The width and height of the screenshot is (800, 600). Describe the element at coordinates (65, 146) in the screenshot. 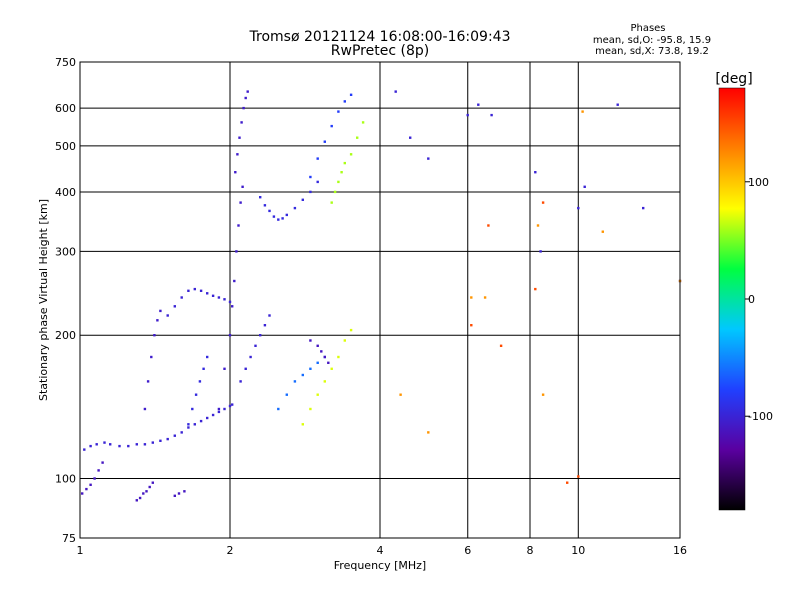

I see `y-tick-label: 500` at that location.